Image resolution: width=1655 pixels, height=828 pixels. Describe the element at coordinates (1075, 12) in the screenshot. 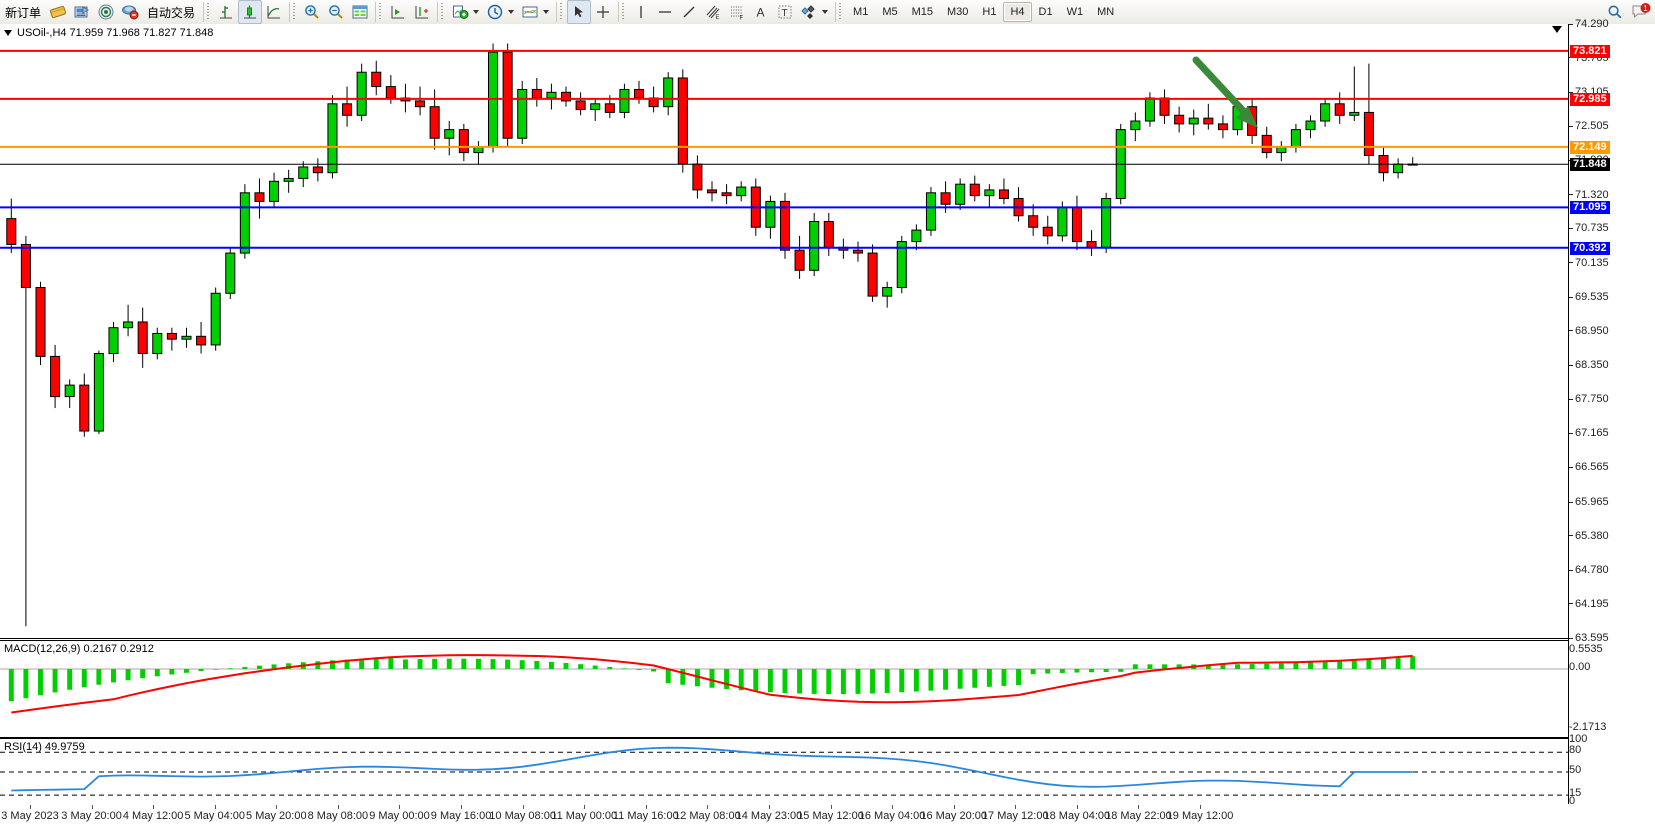

I see `timeframe-w1: W1` at that location.